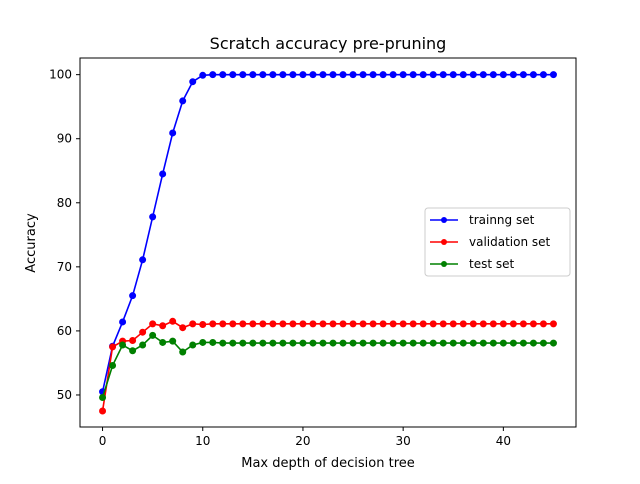 The width and height of the screenshot is (640, 484). What do you see at coordinates (403, 441) in the screenshot?
I see `x-tick-label: 30` at bounding box center [403, 441].